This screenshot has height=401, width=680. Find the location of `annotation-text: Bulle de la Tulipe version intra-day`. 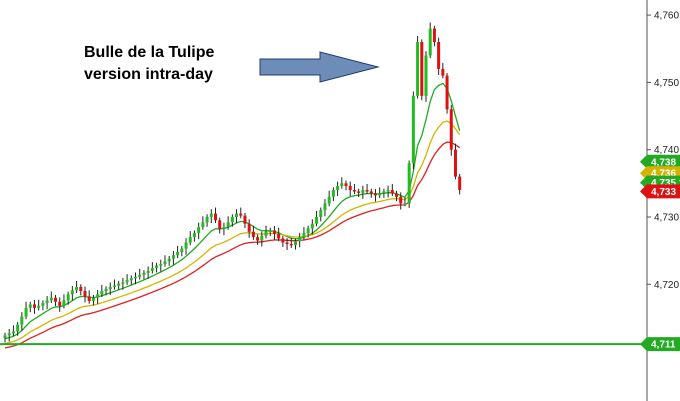

annotation-text: Bulle de la Tulipe version intra-day is located at coordinates (149, 64).